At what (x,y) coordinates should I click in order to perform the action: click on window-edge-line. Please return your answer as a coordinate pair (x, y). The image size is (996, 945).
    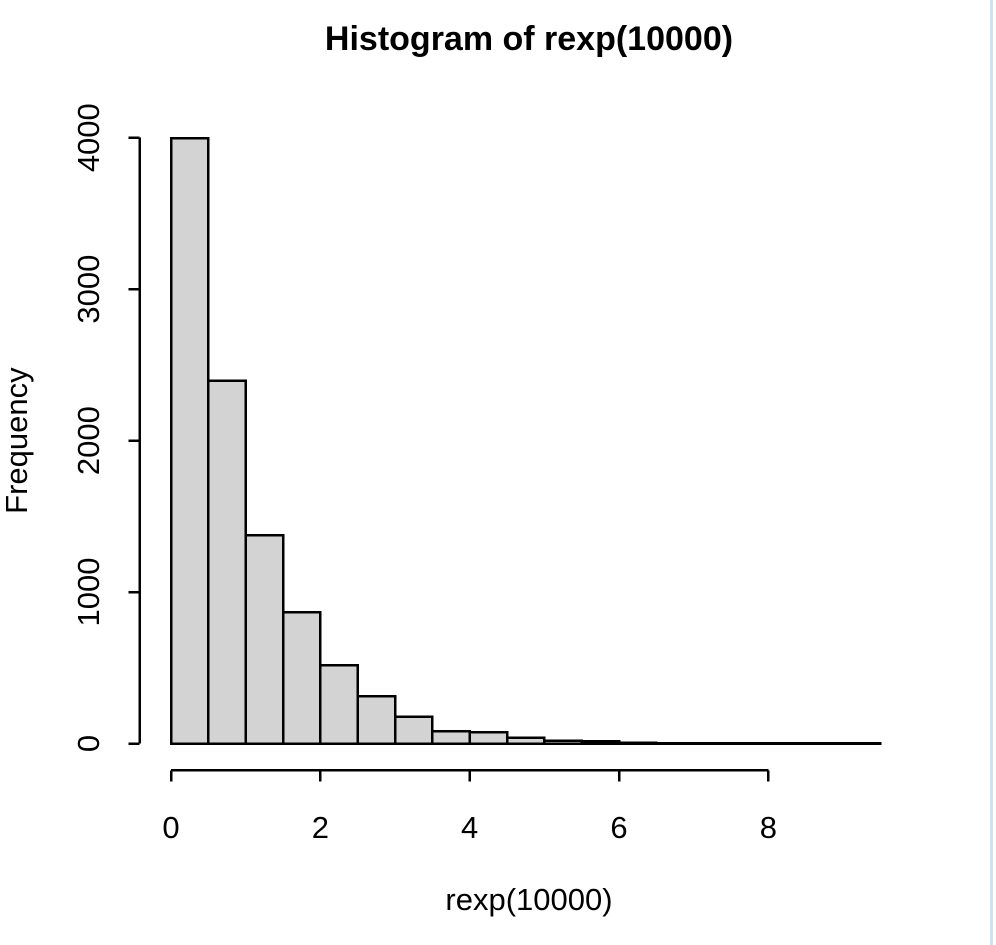
    Looking at the image, I should click on (991, 472).